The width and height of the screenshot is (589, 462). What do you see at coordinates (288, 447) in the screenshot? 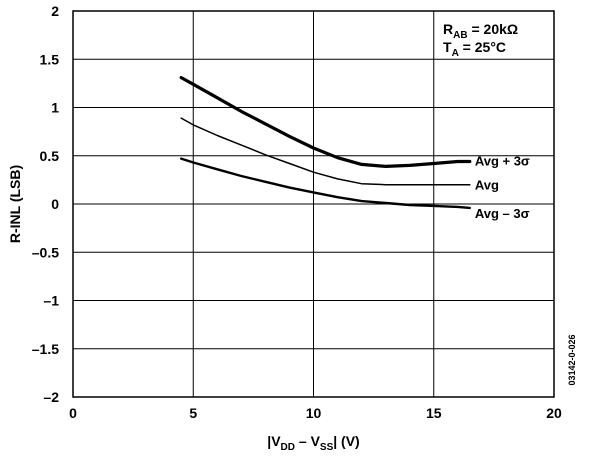
I see `x-axis-label-sub-dd: DD` at bounding box center [288, 447].